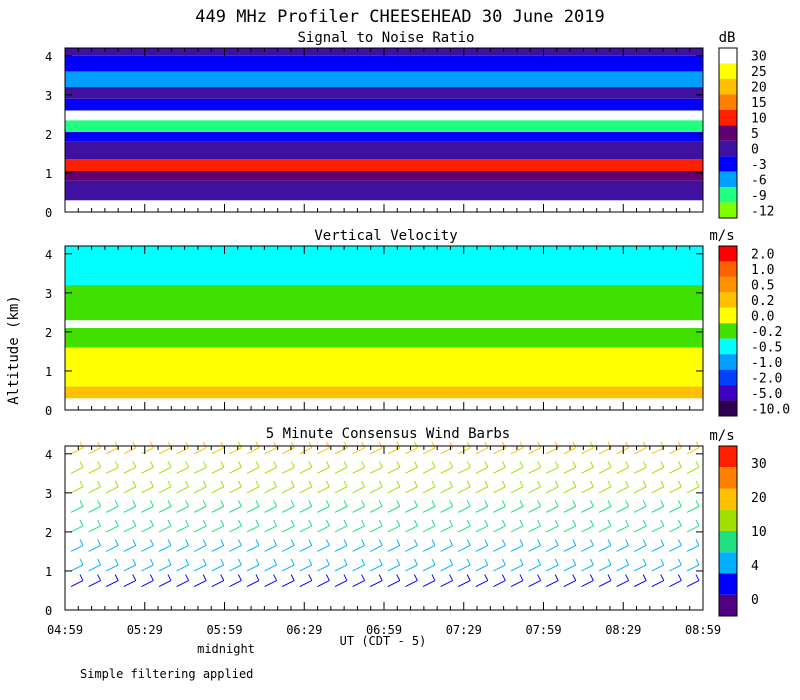 The width and height of the screenshot is (800, 700). I want to click on colorbar-label: 0, so click(755, 149).